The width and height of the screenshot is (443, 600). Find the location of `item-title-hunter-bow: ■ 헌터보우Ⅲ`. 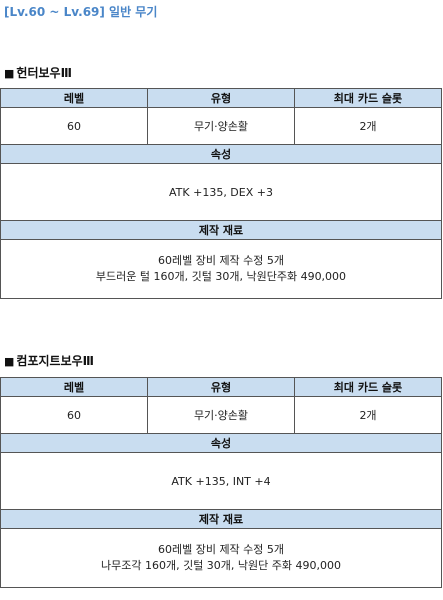

item-title-hunter-bow: ■ 헌터보우Ⅲ is located at coordinates (38, 72).